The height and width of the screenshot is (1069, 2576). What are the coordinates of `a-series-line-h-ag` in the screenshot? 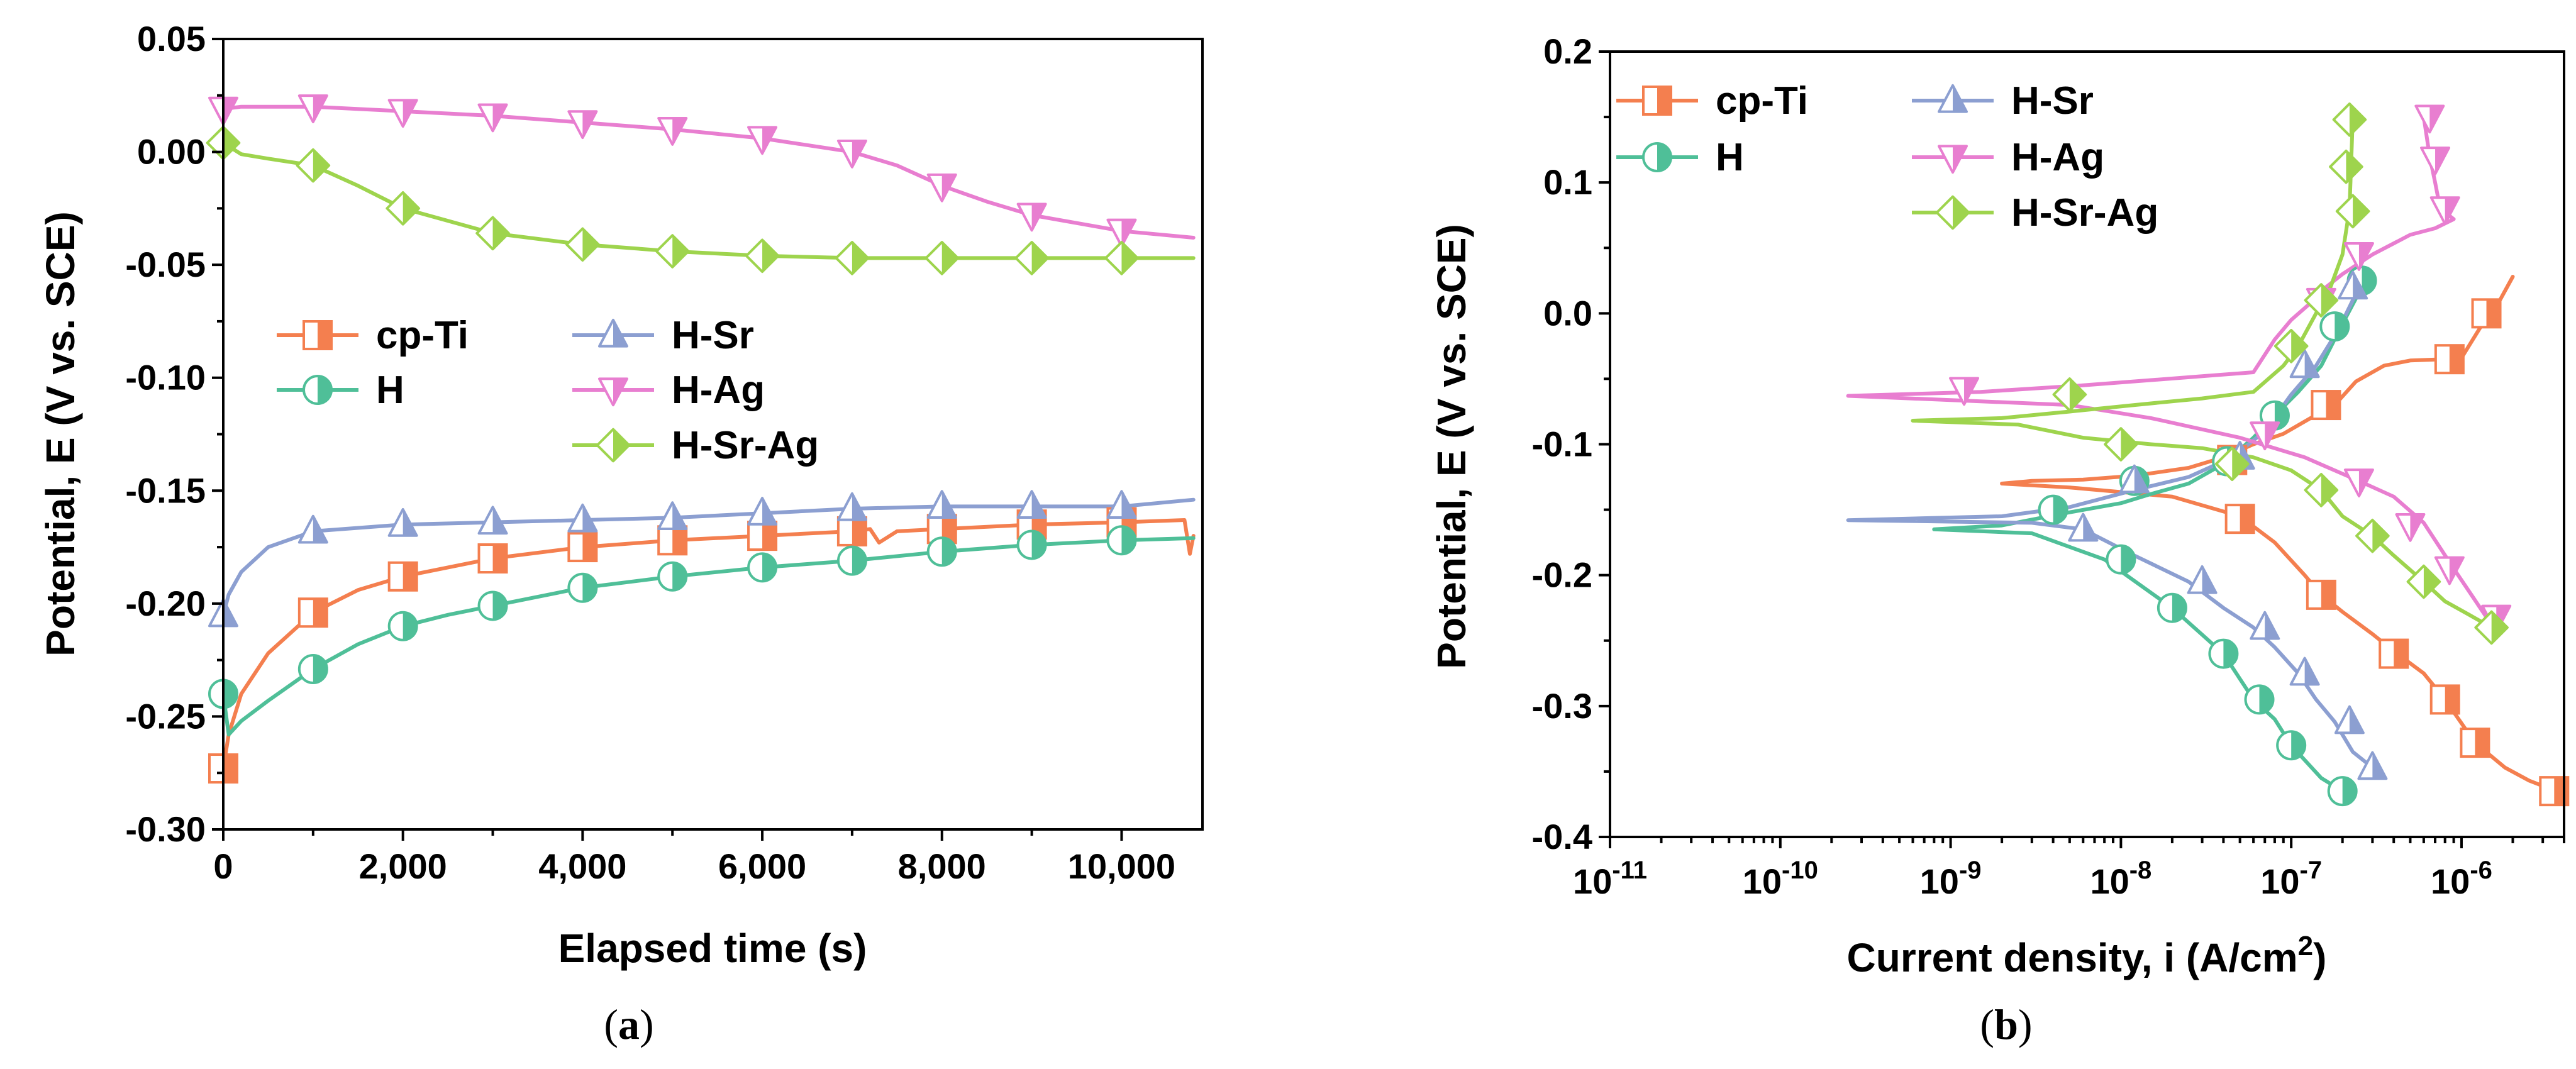 It's located at (708, 172).